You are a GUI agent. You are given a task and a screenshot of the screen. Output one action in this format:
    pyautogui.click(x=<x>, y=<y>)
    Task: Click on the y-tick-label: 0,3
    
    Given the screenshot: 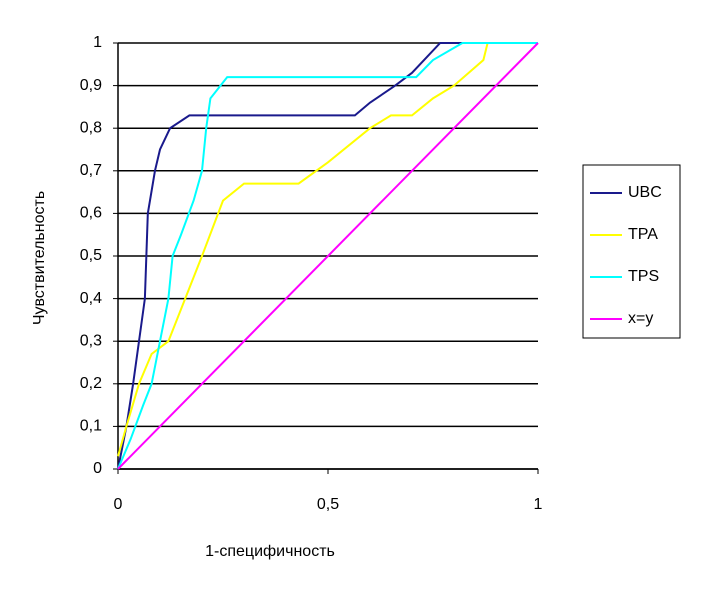 What is the action you would take?
    pyautogui.click(x=91, y=340)
    